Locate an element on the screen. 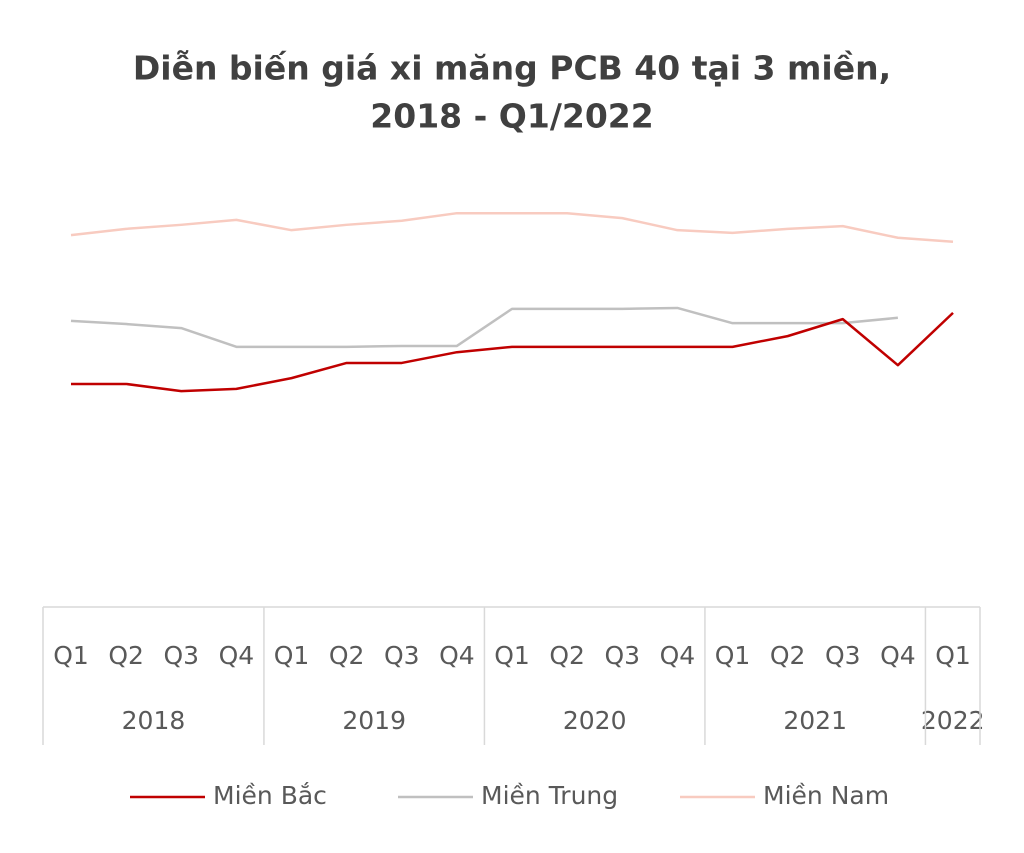 This screenshot has height=853, width=1024. x-group-label: 2022 is located at coordinates (953, 720).